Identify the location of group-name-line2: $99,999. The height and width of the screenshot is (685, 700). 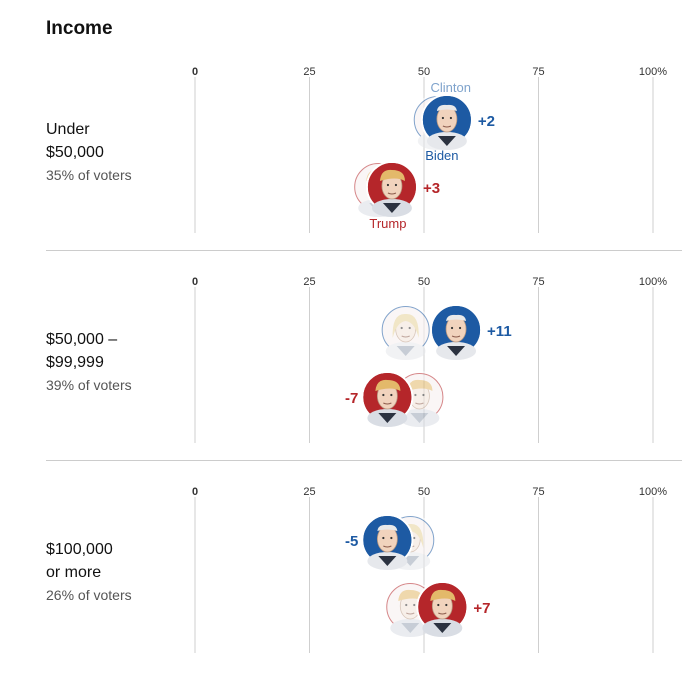
(75, 362).